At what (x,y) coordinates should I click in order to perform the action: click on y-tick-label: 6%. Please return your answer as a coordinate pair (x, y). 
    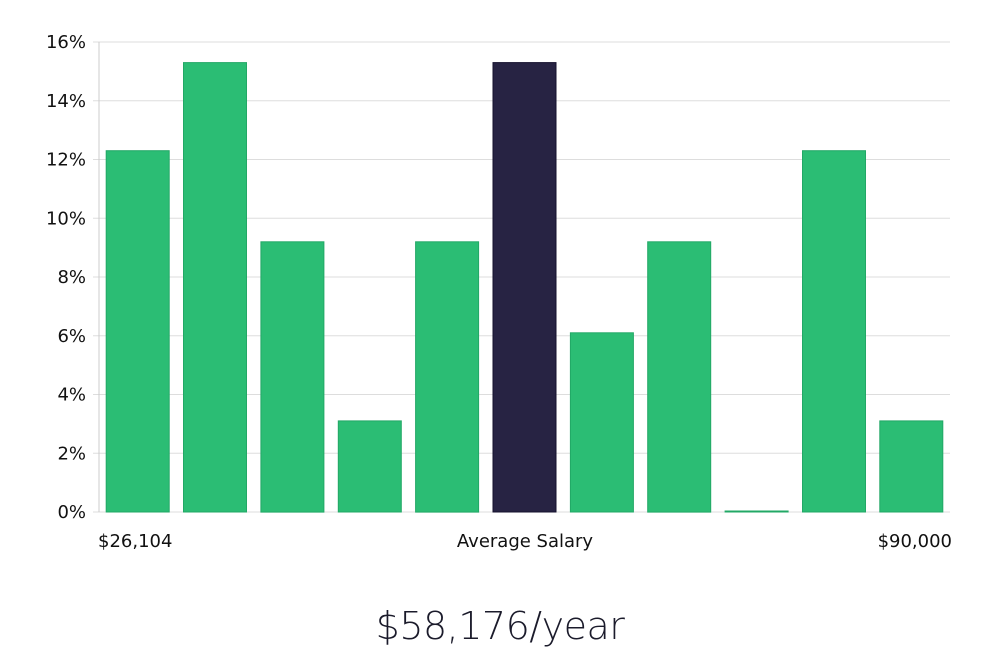
    Looking at the image, I should click on (71, 336).